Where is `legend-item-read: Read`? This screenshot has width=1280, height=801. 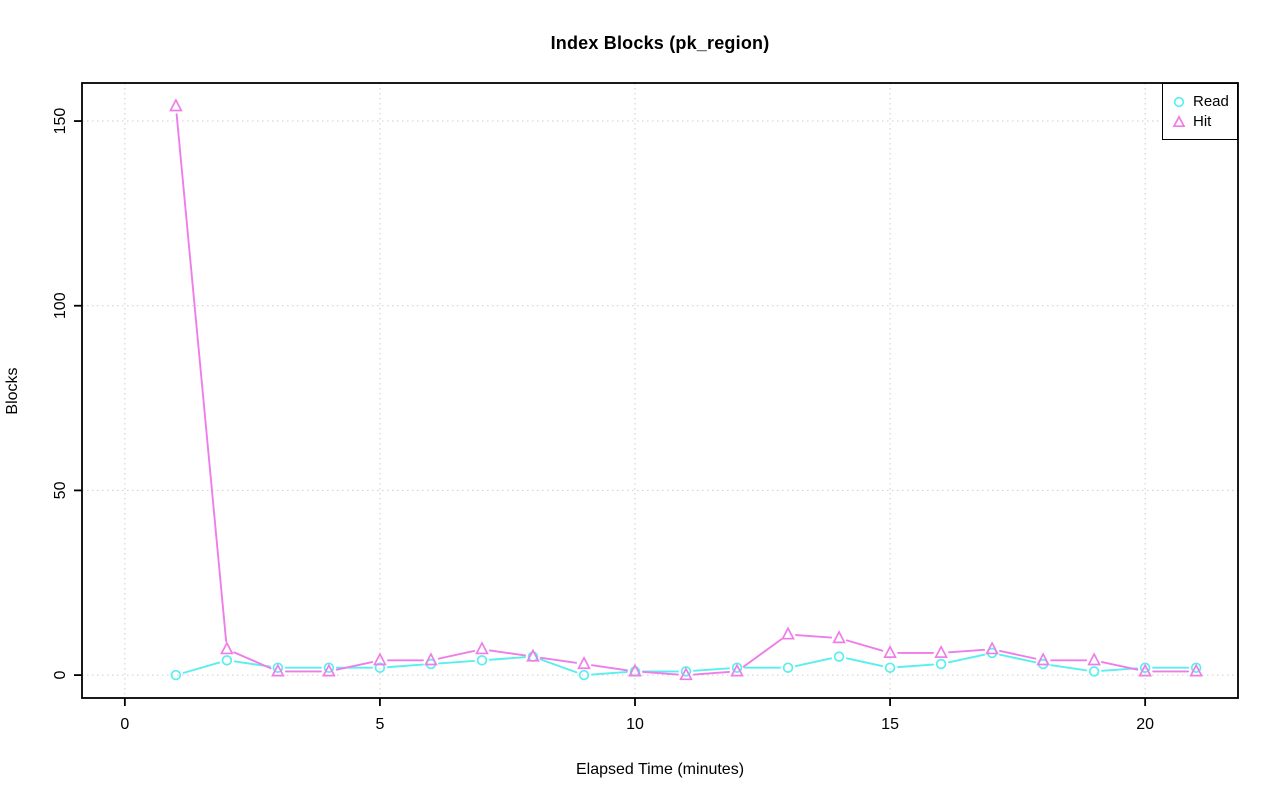 legend-item-read: Read is located at coordinates (1204, 101).